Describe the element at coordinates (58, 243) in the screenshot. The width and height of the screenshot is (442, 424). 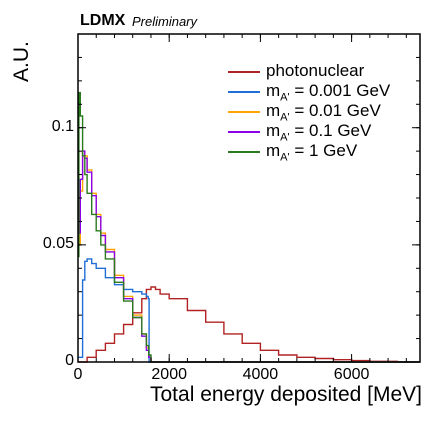
I see `y-tick-label: 0.05` at that location.